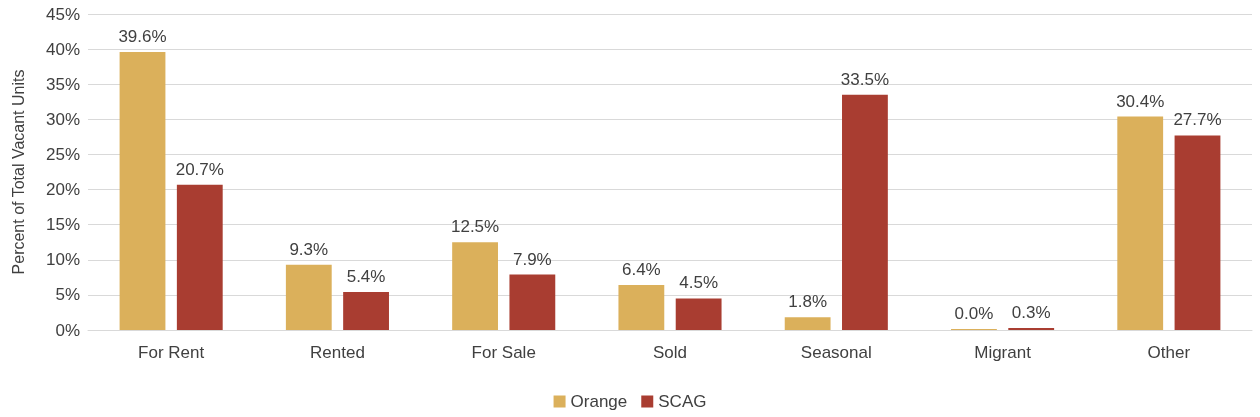  What do you see at coordinates (1140, 101) in the screenshot?
I see `data-label: 30.4%` at bounding box center [1140, 101].